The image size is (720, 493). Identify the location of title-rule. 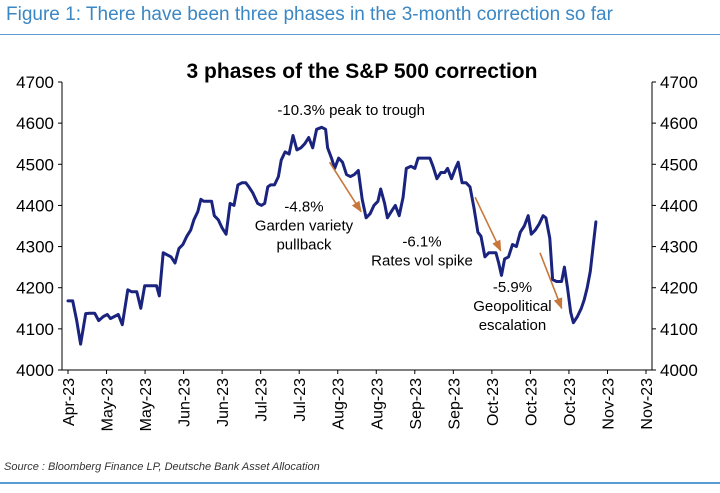
(360, 34).